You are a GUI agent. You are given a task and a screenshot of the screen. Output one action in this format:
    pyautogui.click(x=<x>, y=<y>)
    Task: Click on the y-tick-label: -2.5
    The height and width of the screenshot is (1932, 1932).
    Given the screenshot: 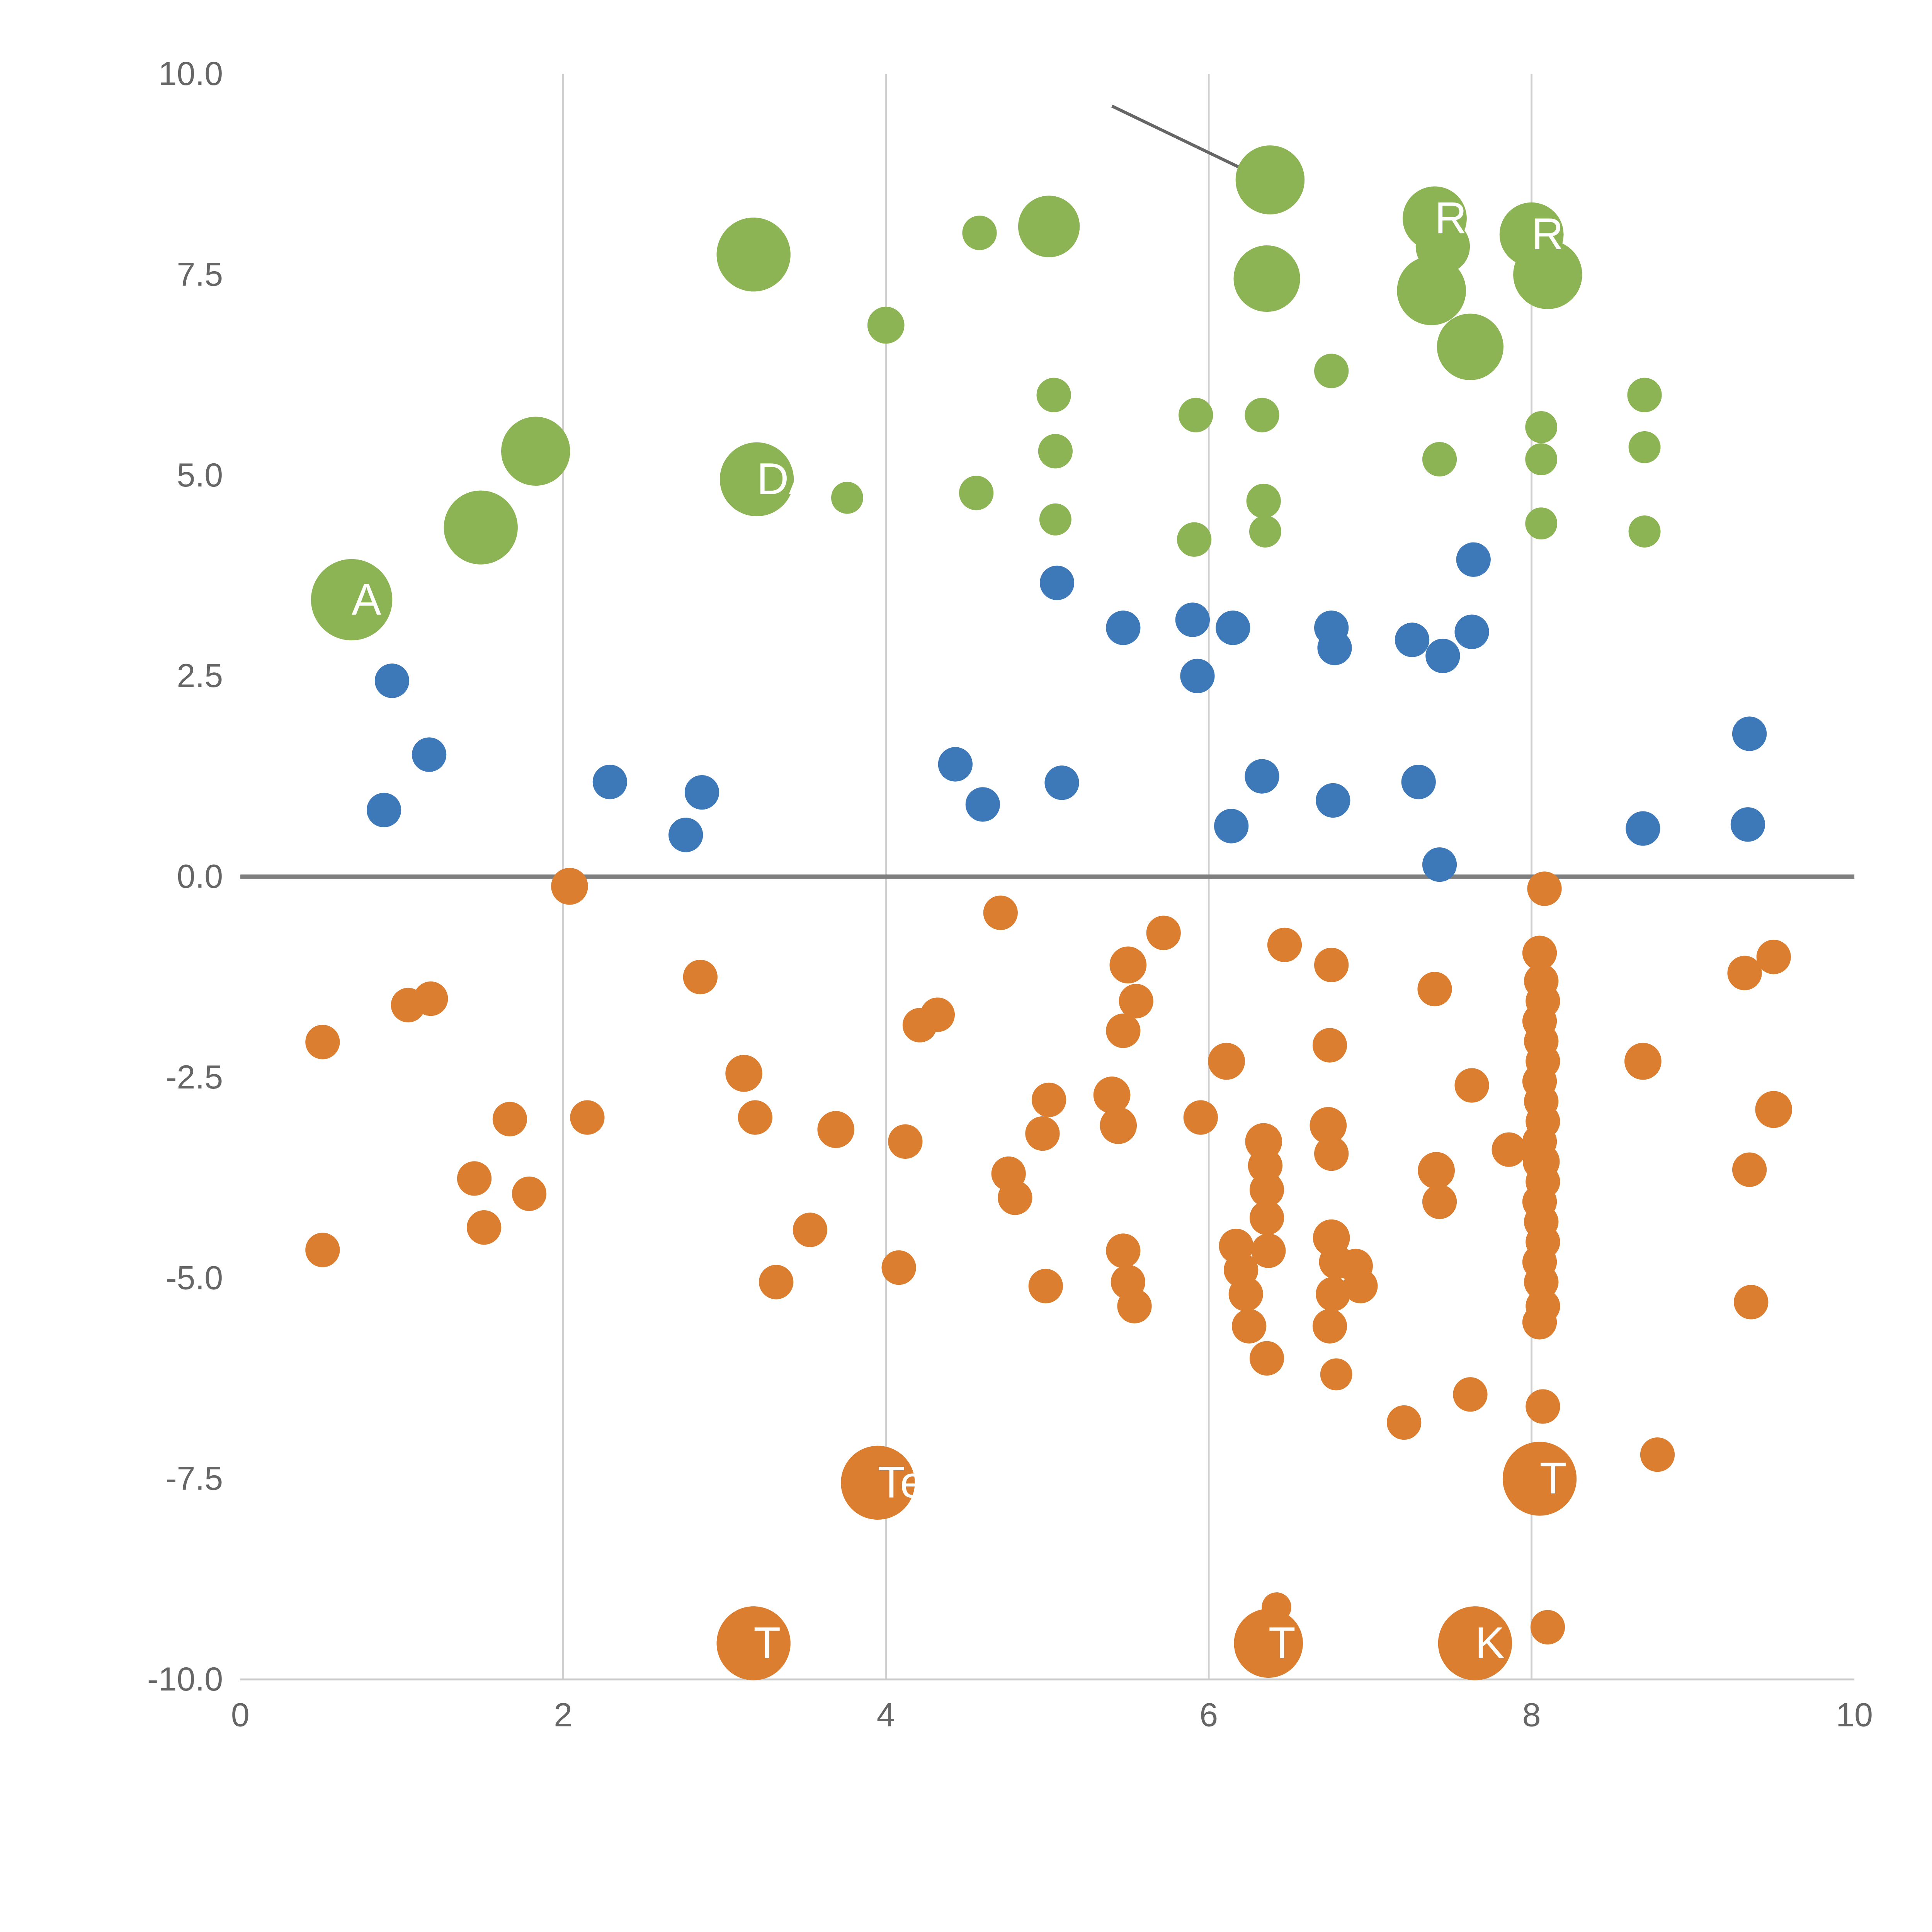 What is the action you would take?
    pyautogui.click(x=194, y=1077)
    